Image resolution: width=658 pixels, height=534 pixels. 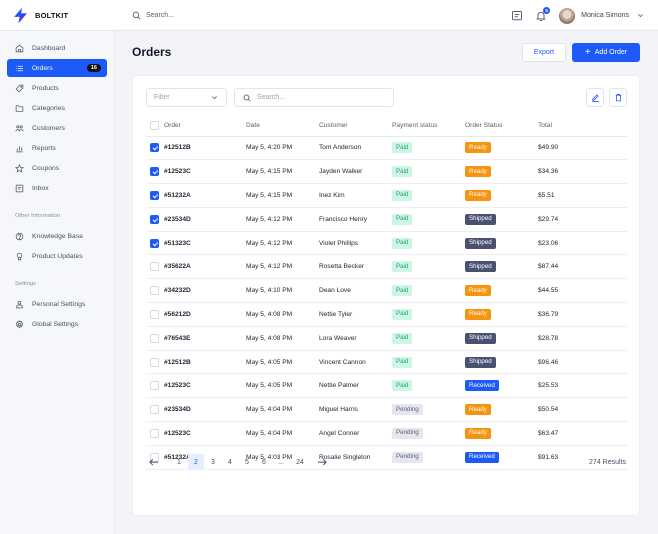 What do you see at coordinates (517, 16) in the screenshot?
I see `messages-icon` at bounding box center [517, 16].